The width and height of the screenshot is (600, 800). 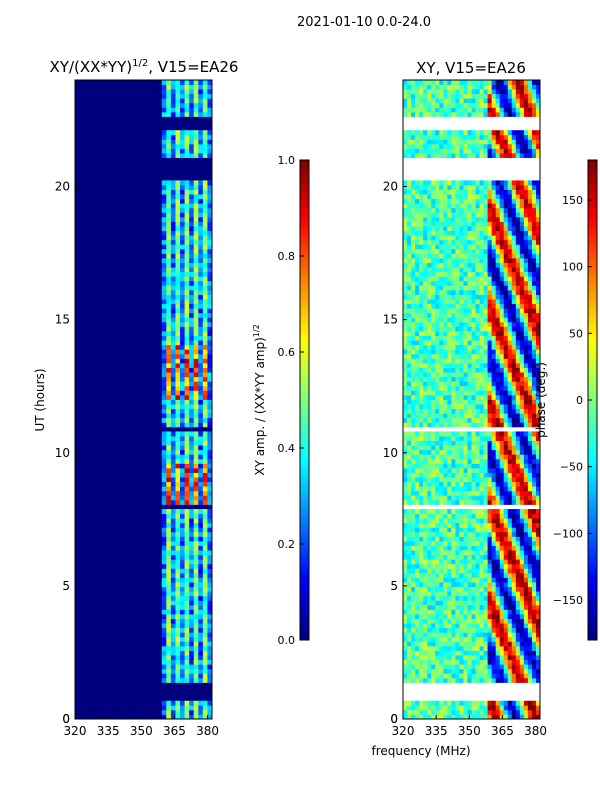 I want to click on amplitude-colorbar-tick-label: 1.0, so click(x=287, y=160).